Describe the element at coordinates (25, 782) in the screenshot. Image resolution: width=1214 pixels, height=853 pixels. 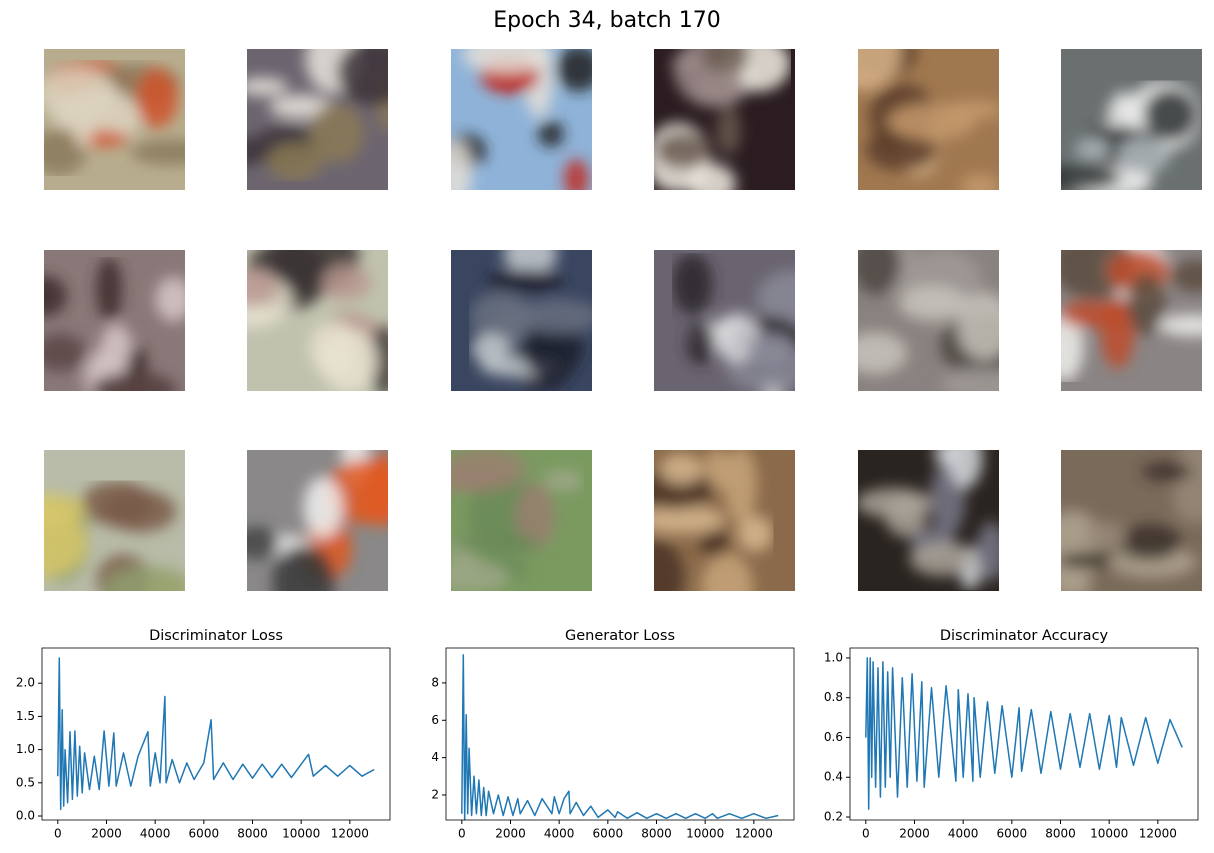
I see `y-tick-label: 0.5` at that location.